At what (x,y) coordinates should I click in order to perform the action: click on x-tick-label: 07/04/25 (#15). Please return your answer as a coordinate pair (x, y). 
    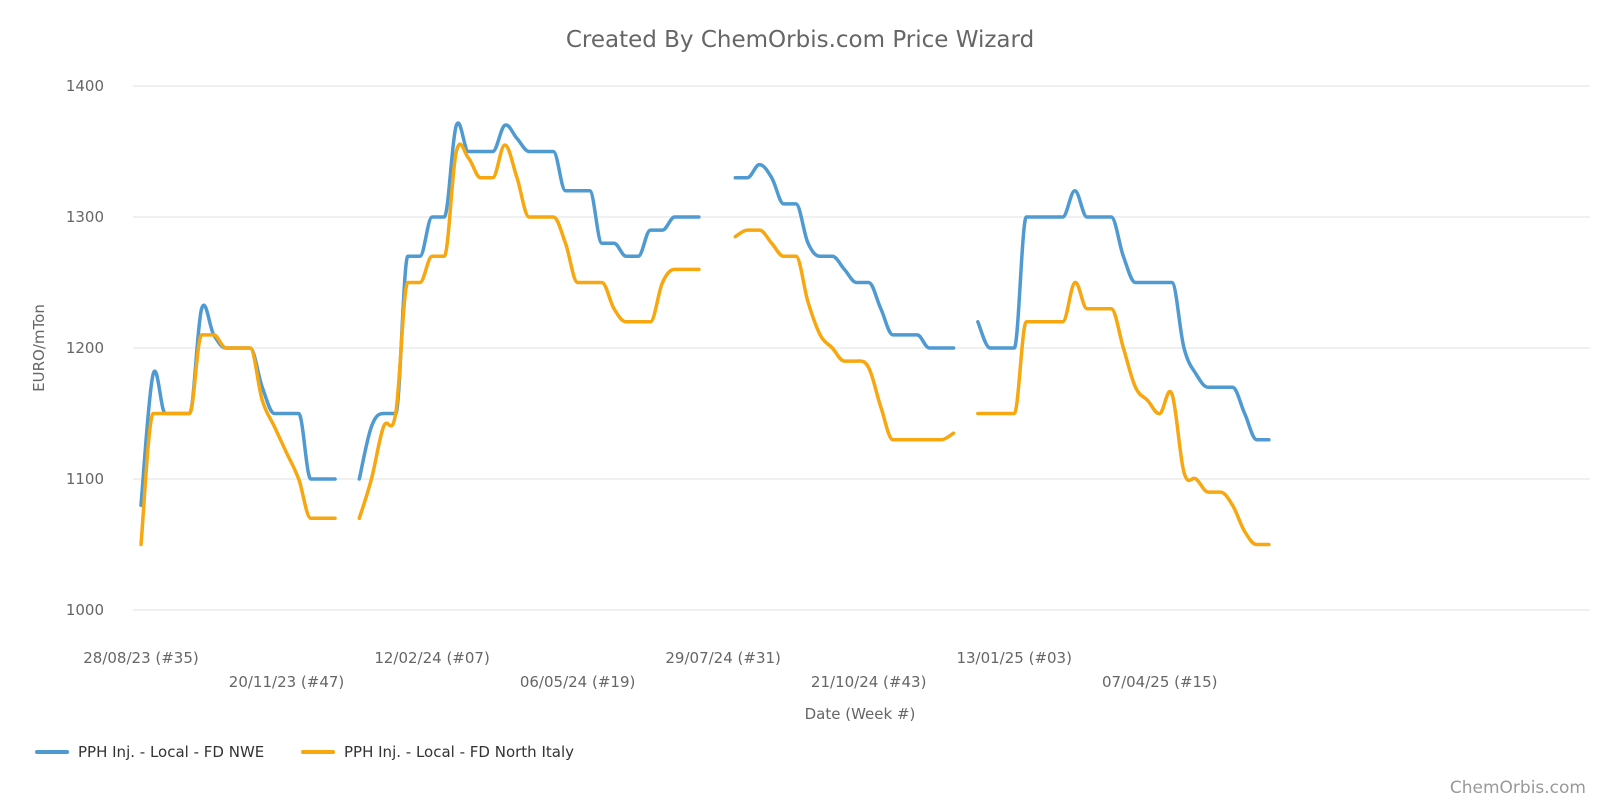
    Looking at the image, I should click on (1160, 682).